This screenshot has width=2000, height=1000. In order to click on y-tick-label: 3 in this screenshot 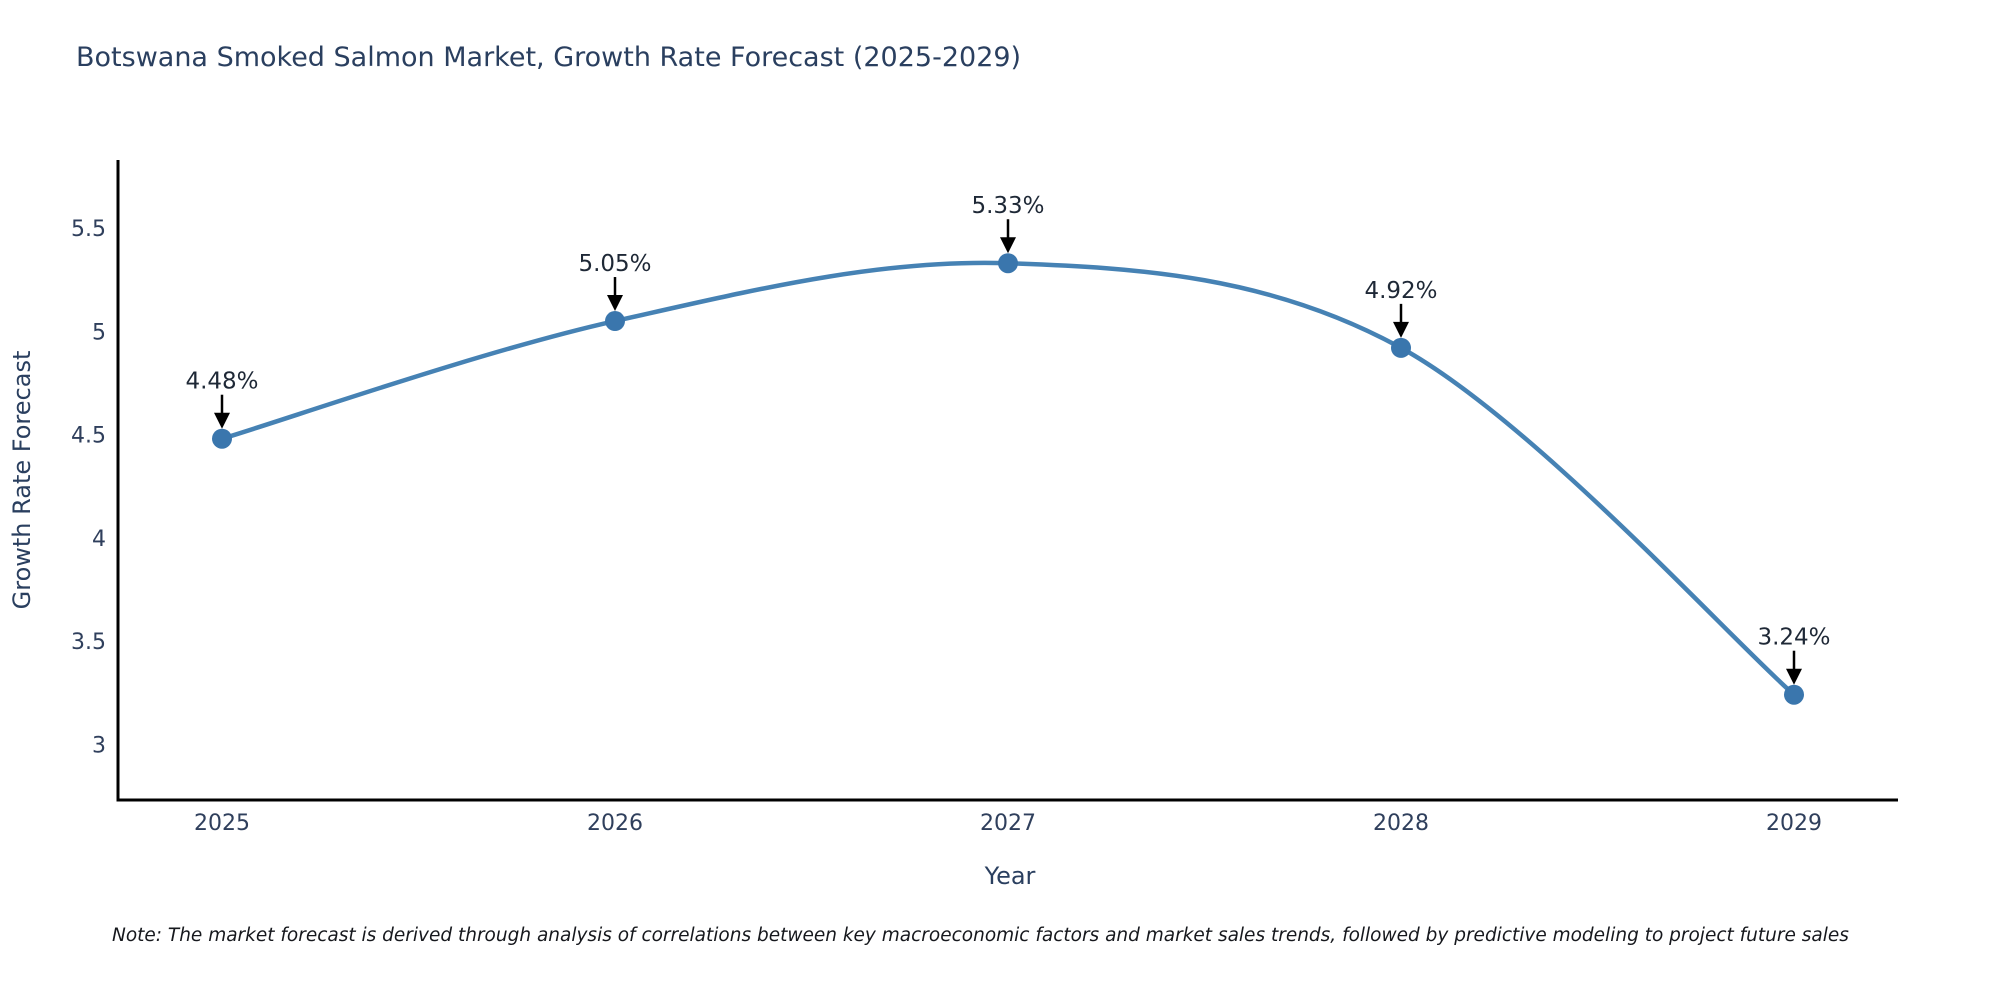, I will do `click(99, 745)`.